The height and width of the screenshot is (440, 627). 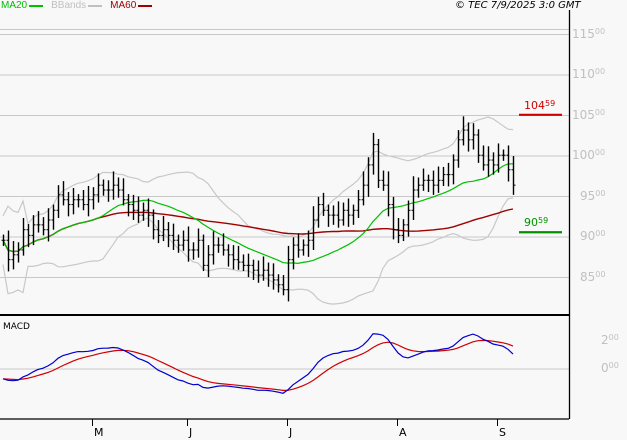 I want to click on label-integer: 100, so click(x=583, y=155).